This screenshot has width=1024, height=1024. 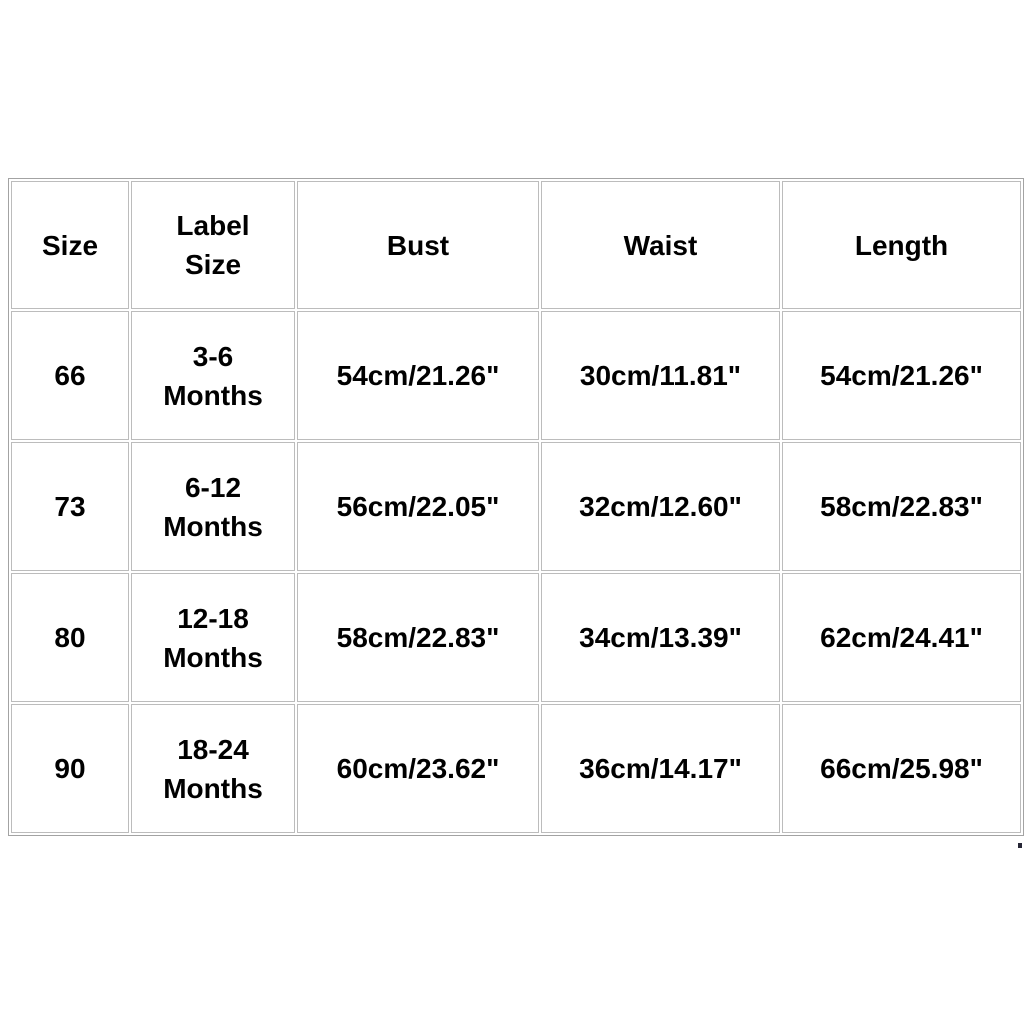 I want to click on column-header-length-label: Length, so click(x=901, y=245).